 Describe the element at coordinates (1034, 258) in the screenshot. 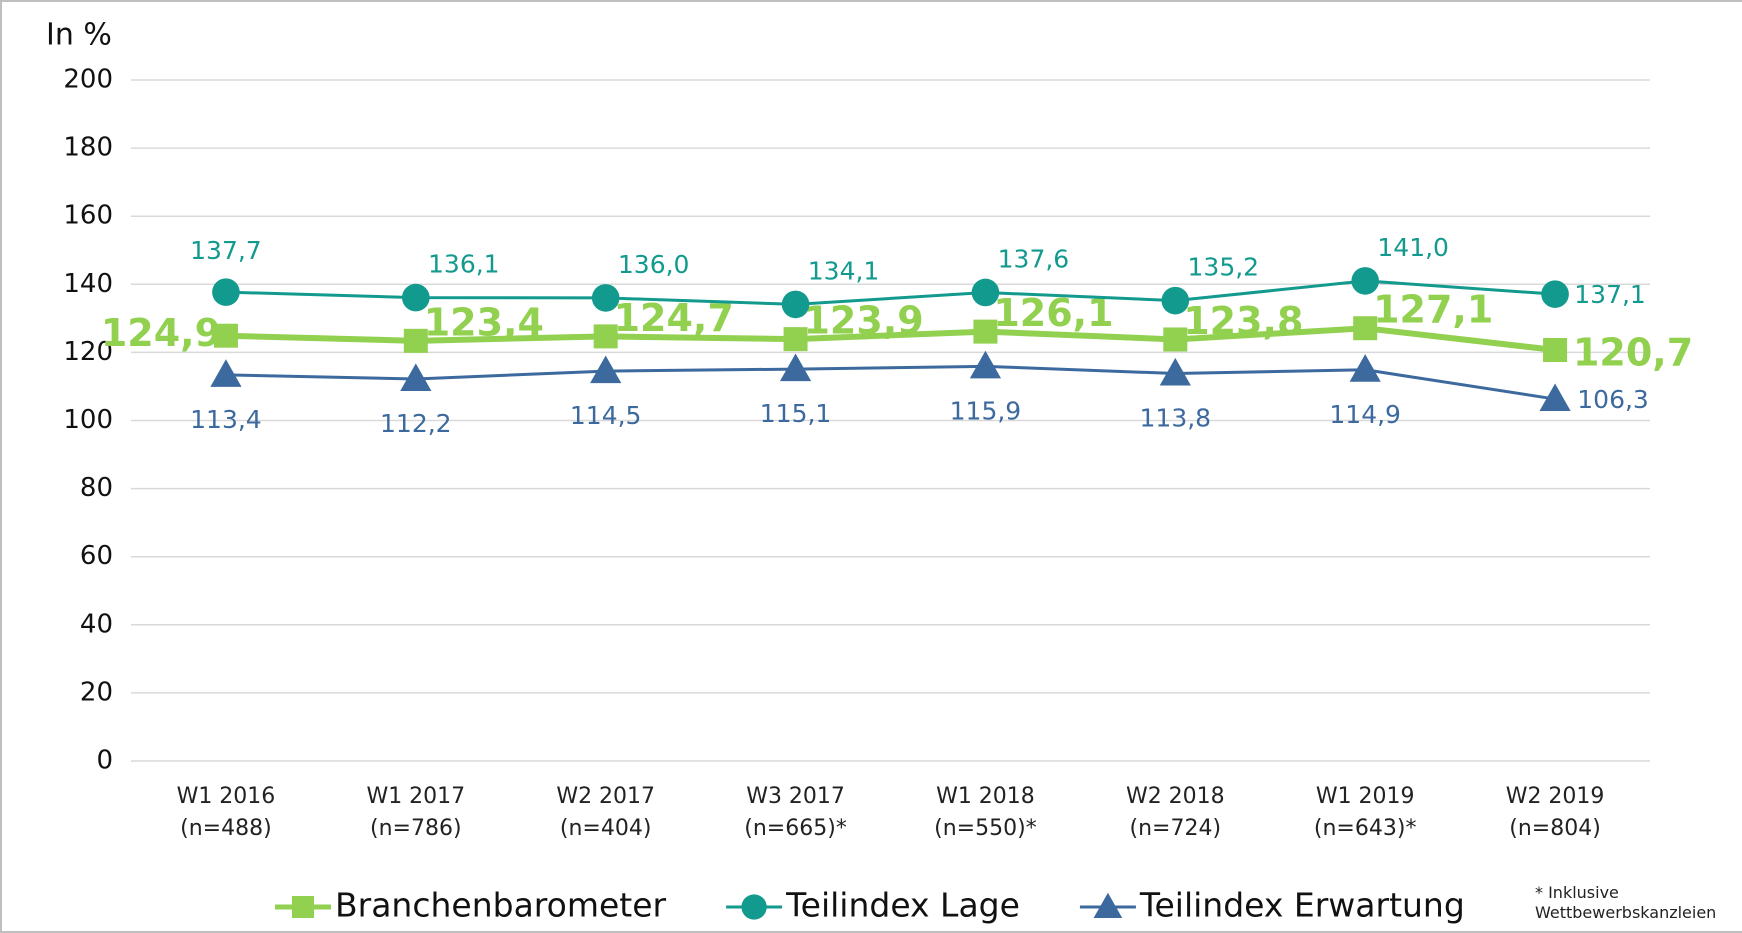

I see `data-label: 137,6` at that location.